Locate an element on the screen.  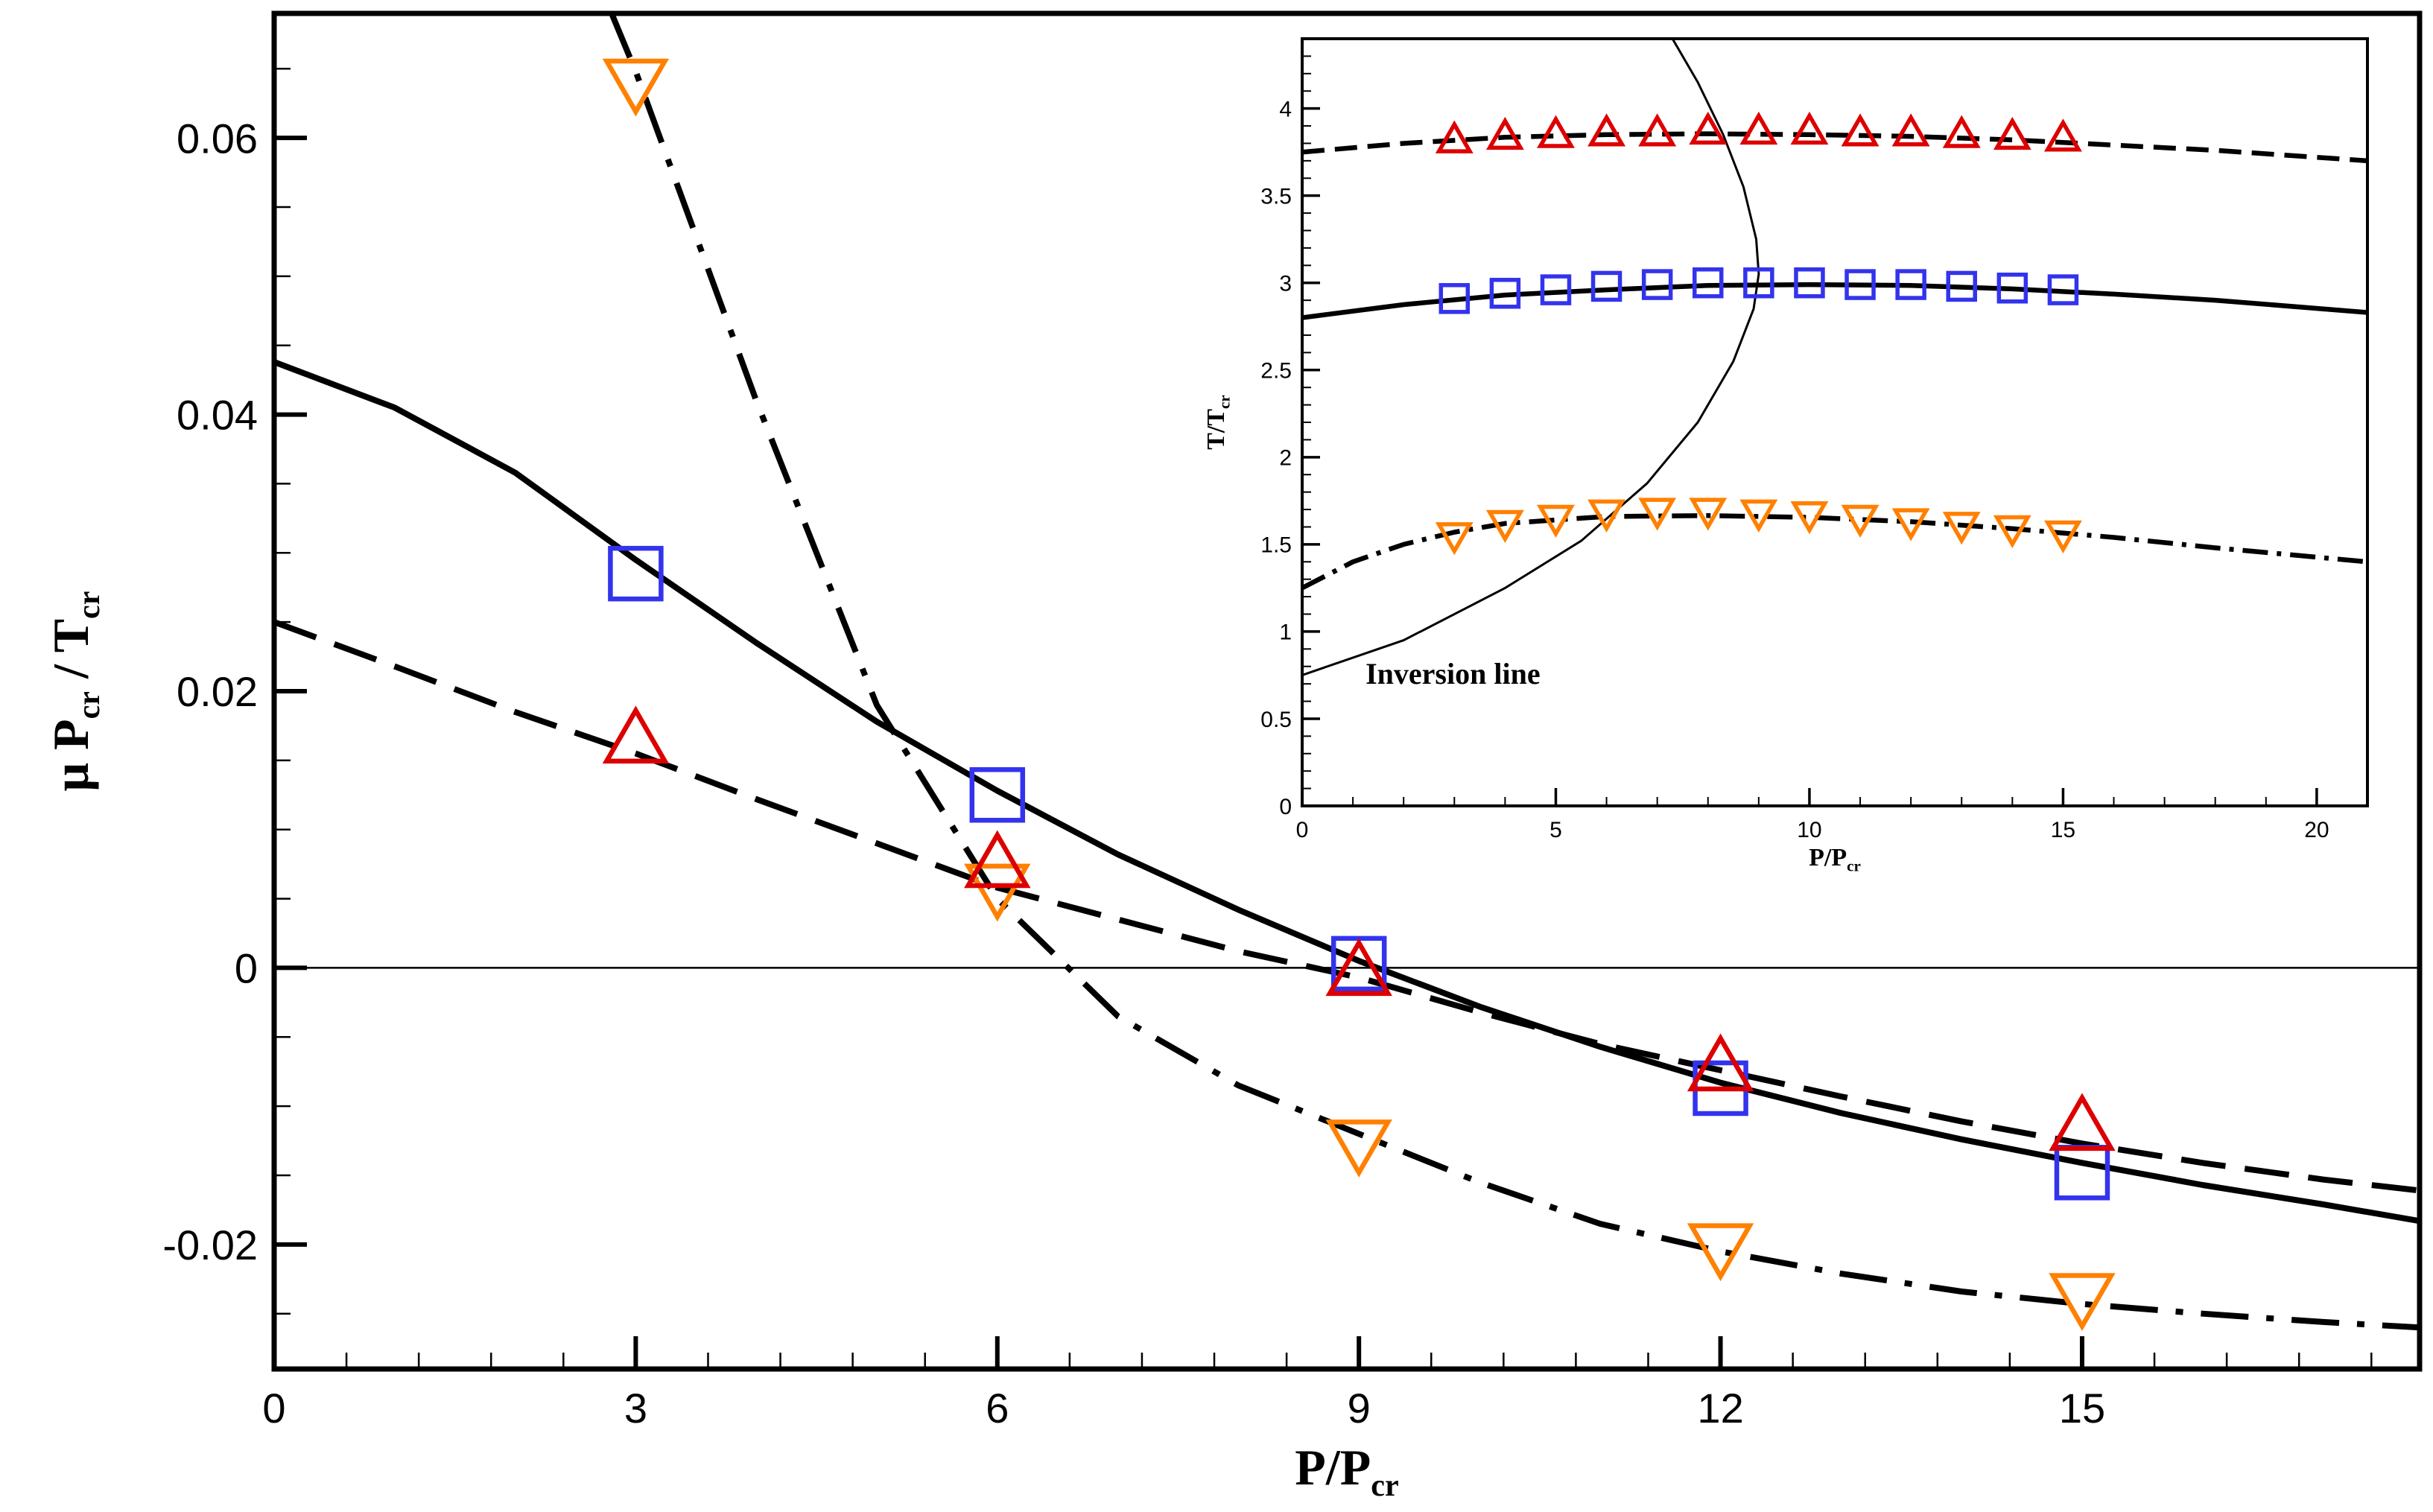
inversion-line is located at coordinates (1531, 357).